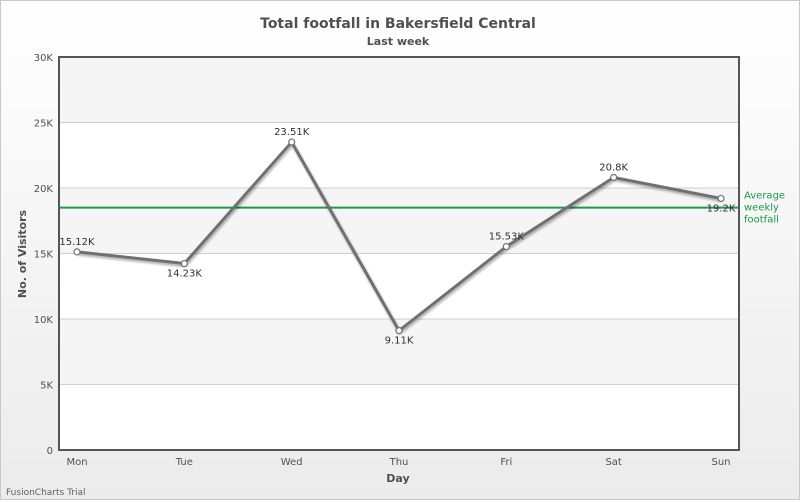 This screenshot has height=503, width=800. I want to click on chart-title: Total footfall in Bakersfield Central, so click(398, 24).